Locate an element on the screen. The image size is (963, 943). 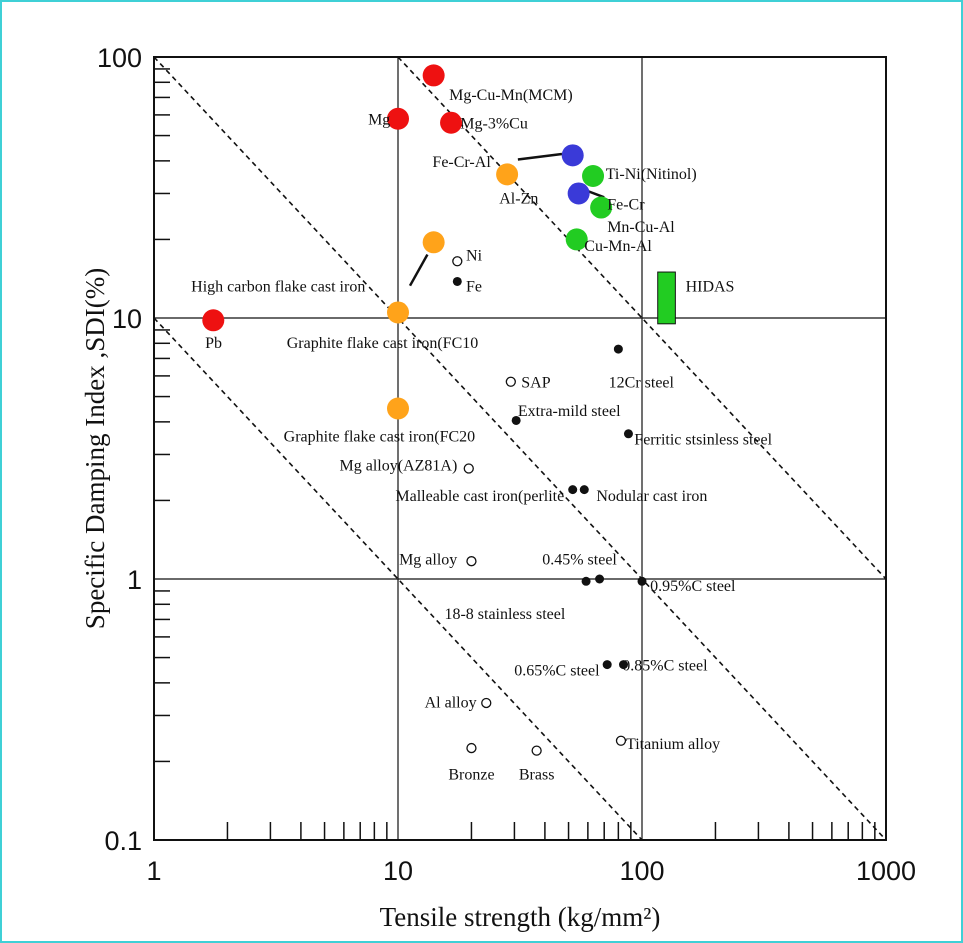
data-label: Fe is located at coordinates (474, 287).